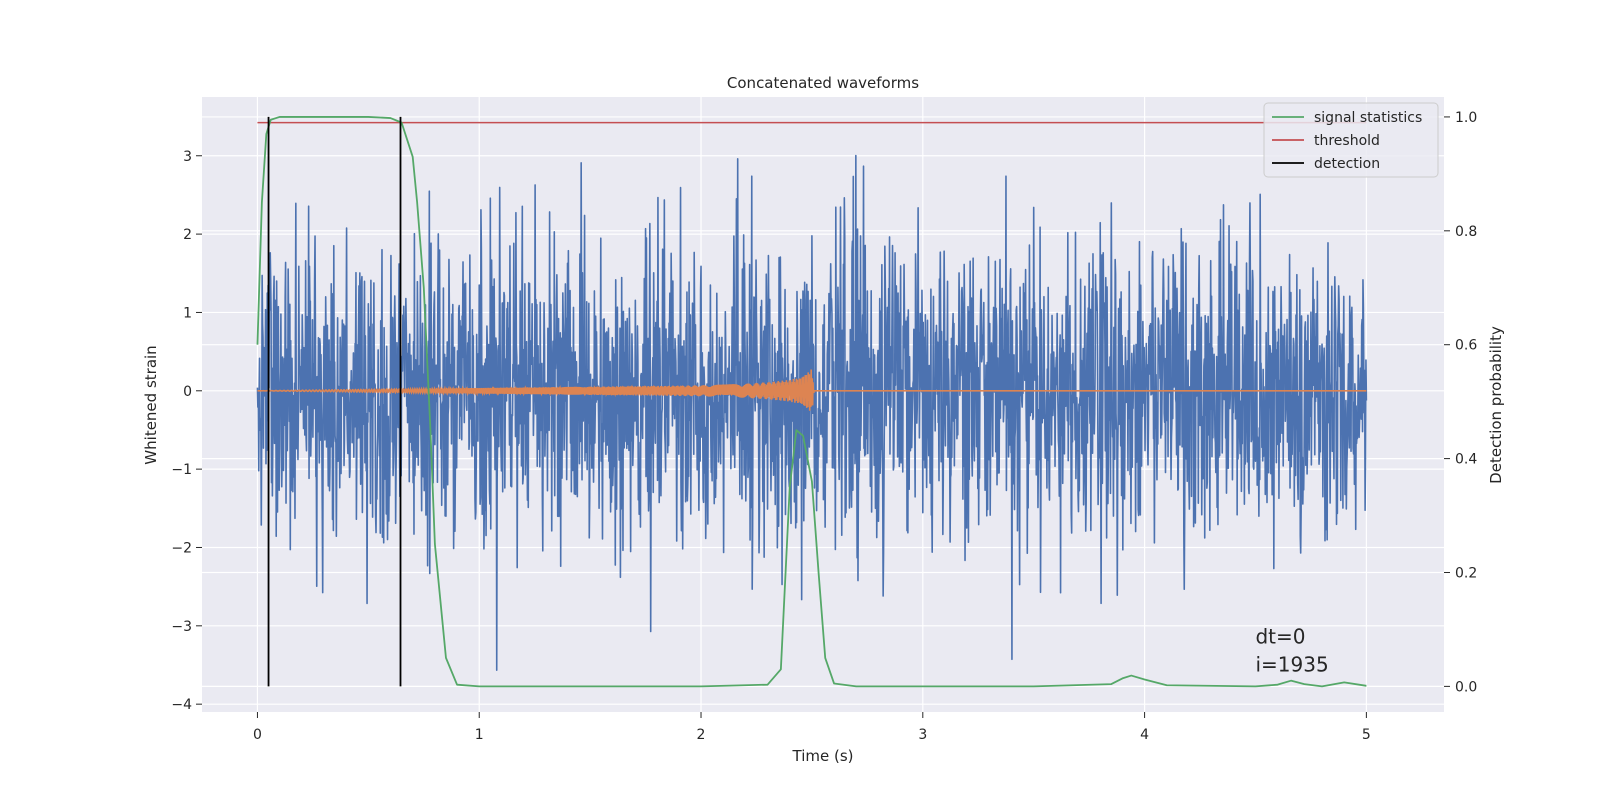 Image resolution: width=1600 pixels, height=800 pixels. What do you see at coordinates (701, 735) in the screenshot?
I see `x-tick-label: 2` at bounding box center [701, 735].